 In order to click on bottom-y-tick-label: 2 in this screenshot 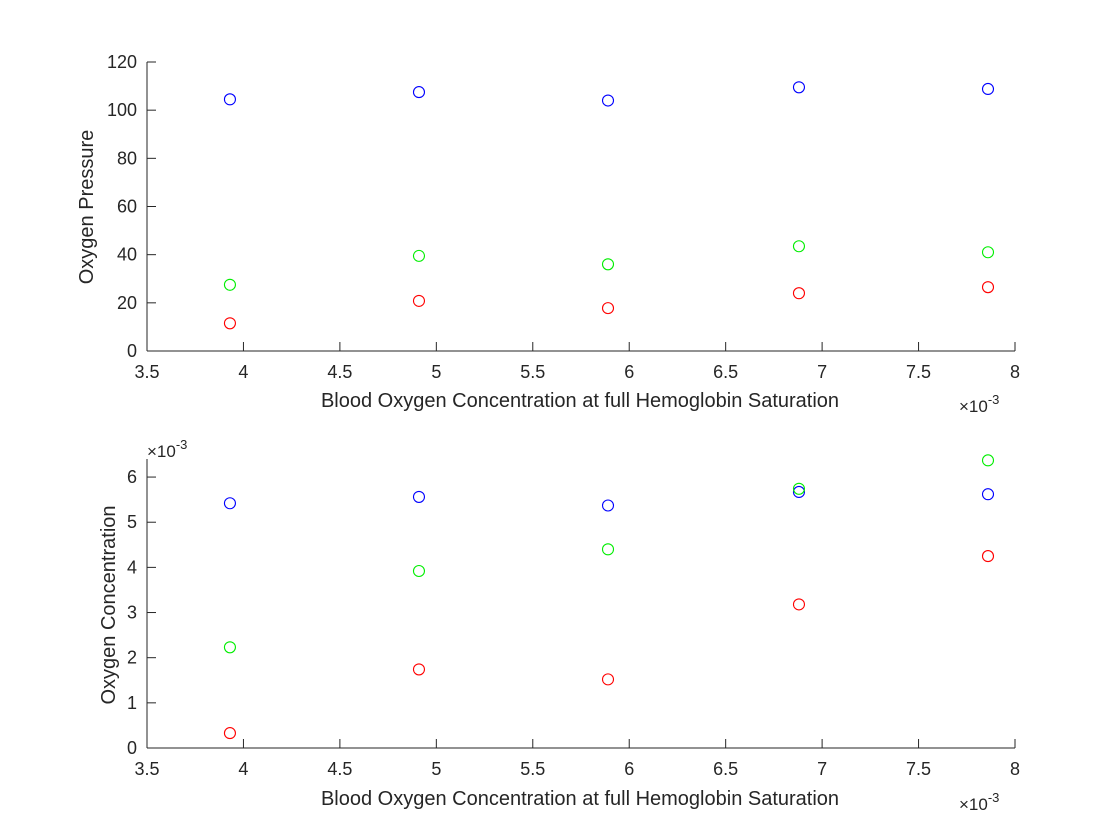, I will do `click(132, 658)`.